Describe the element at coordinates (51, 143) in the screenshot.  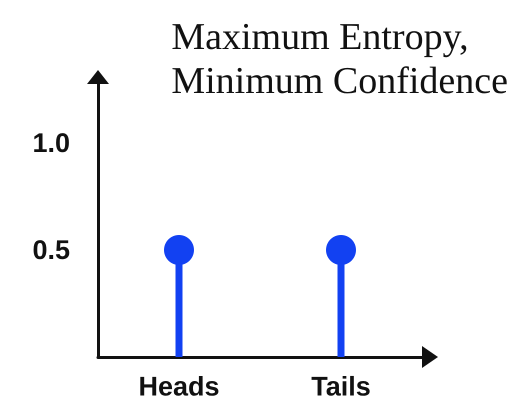
I see `y-tick-label: 1.0` at that location.